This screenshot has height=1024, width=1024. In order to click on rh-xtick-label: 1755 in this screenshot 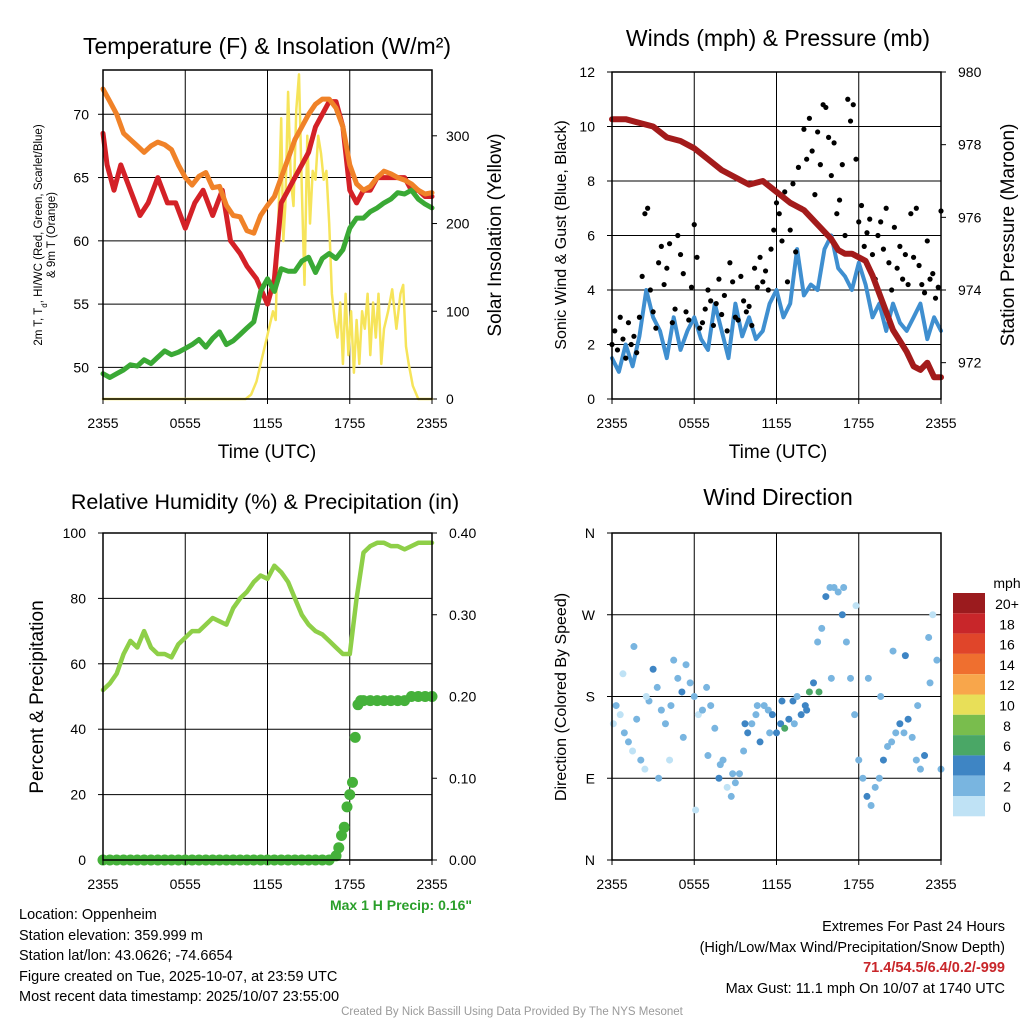, I will do `click(349, 884)`.